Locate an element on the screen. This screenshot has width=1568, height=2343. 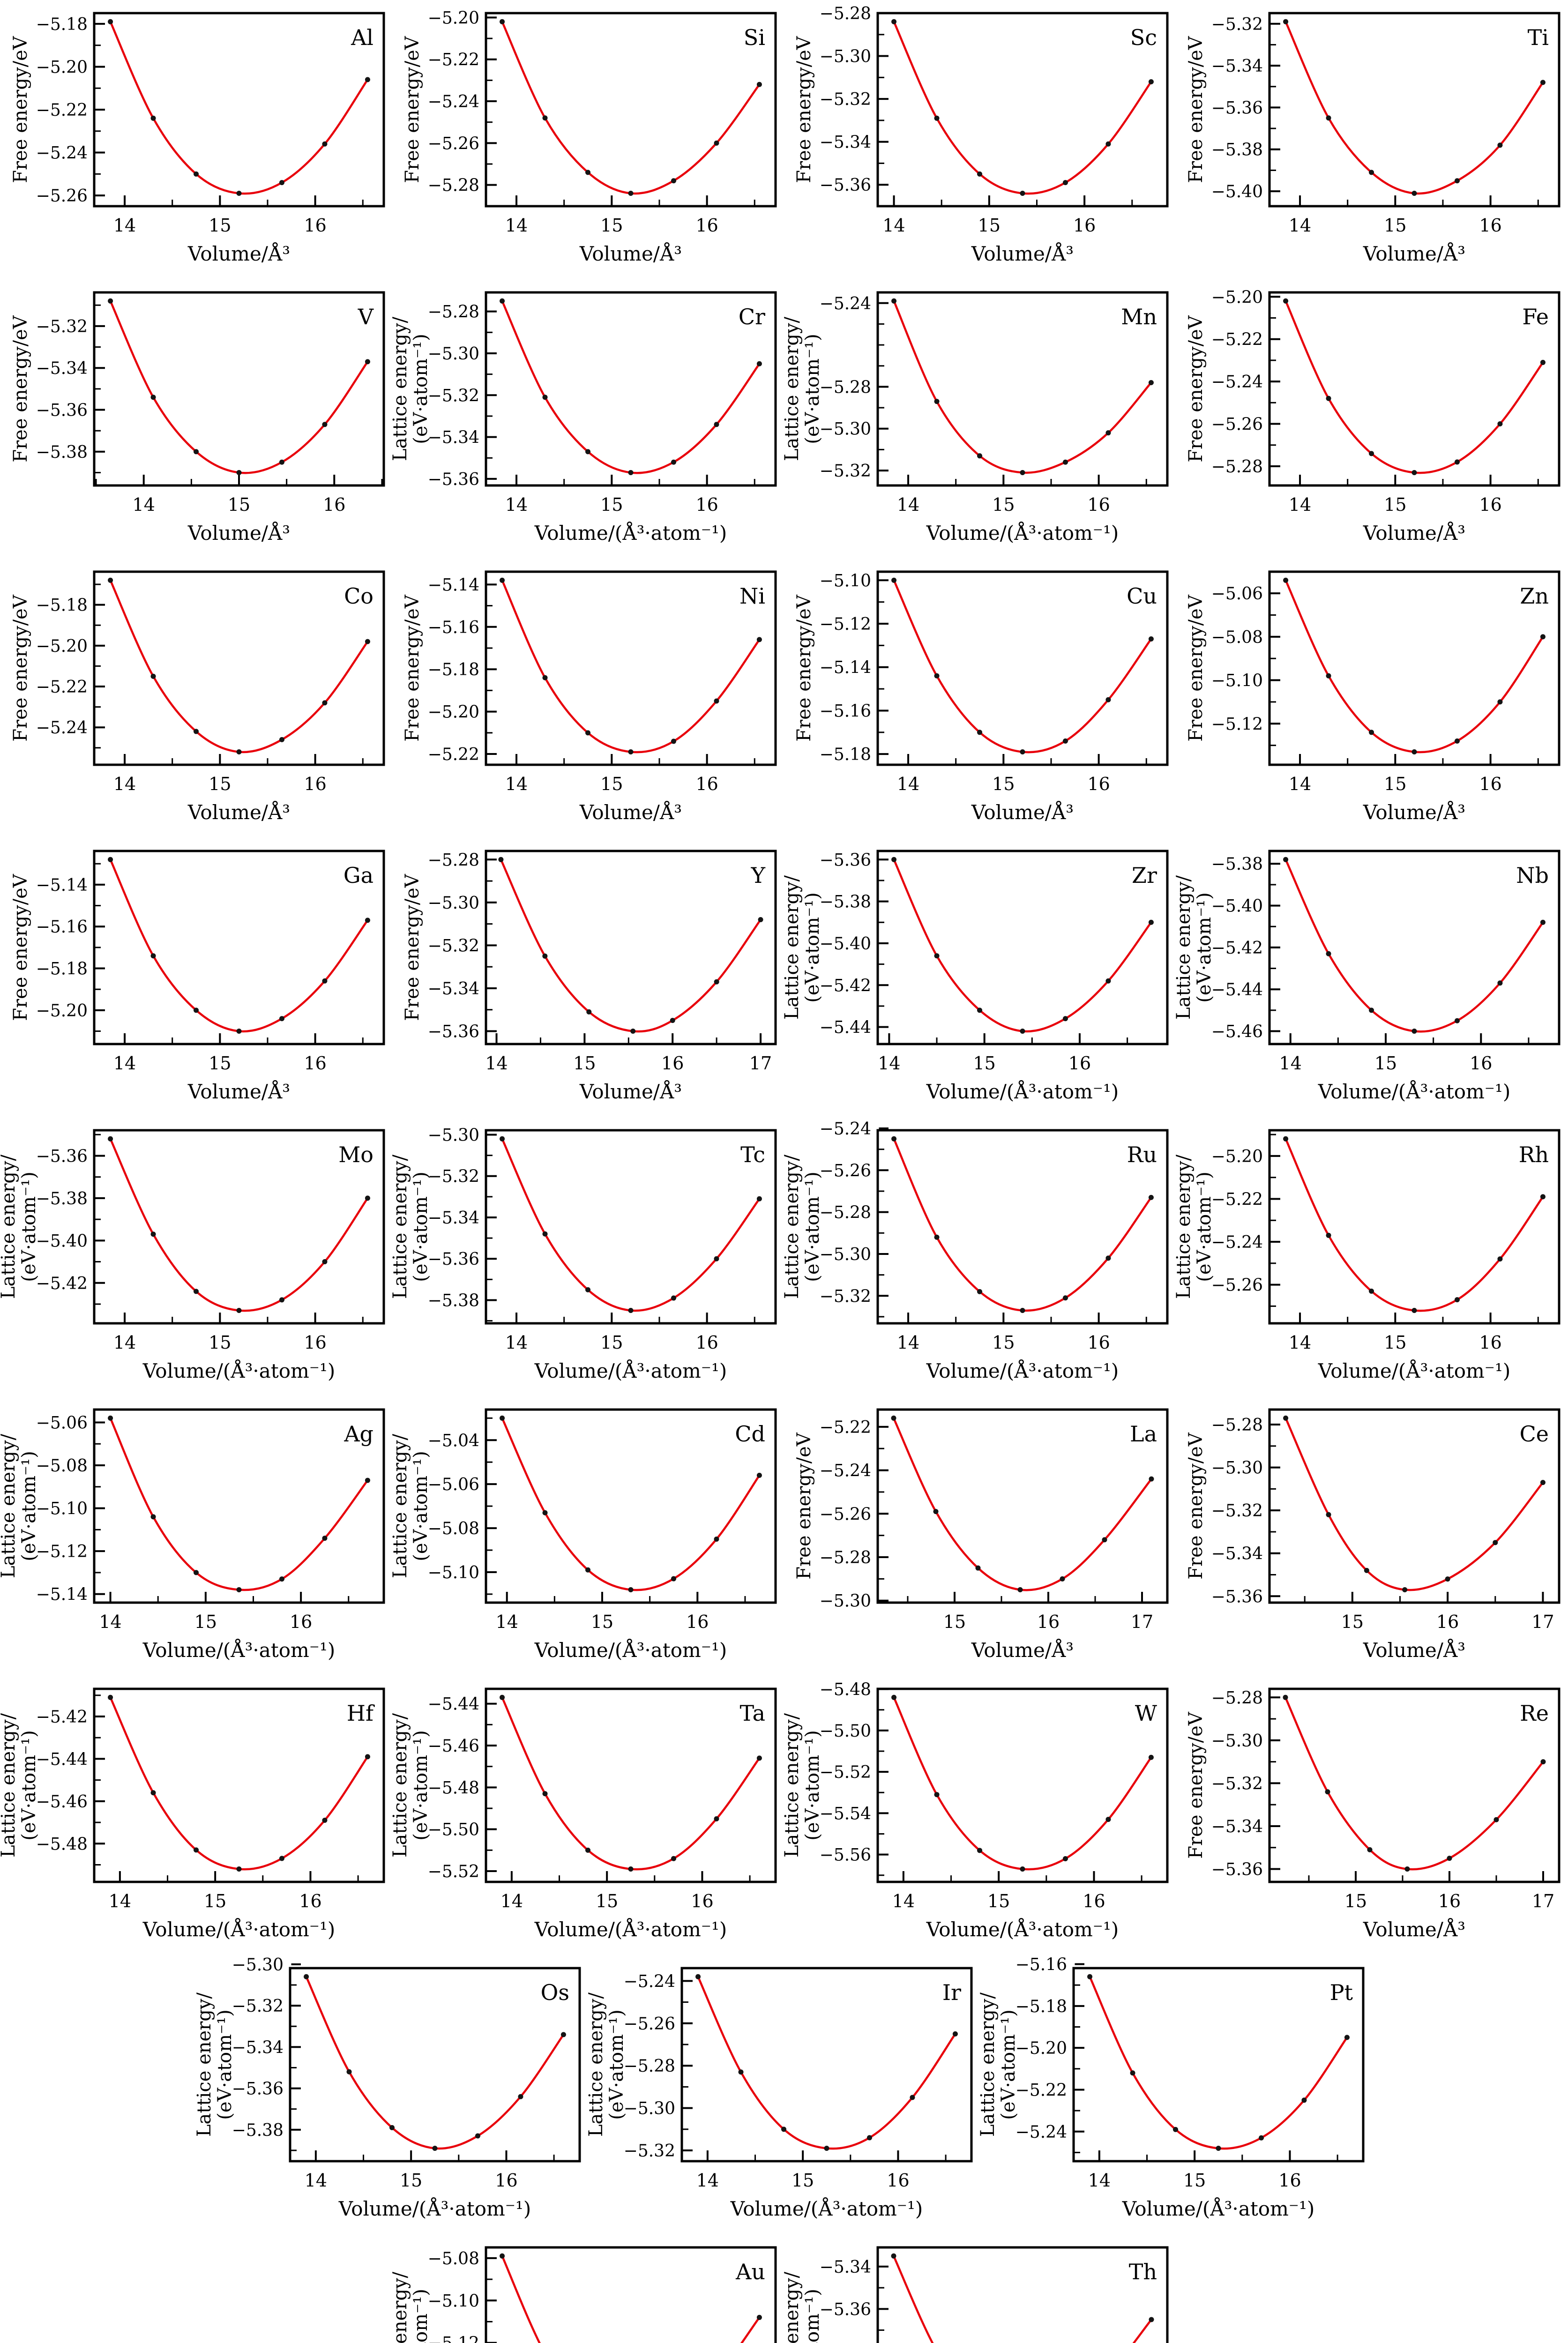
y-tick-label: −5.10 is located at coordinates (62, 1509).